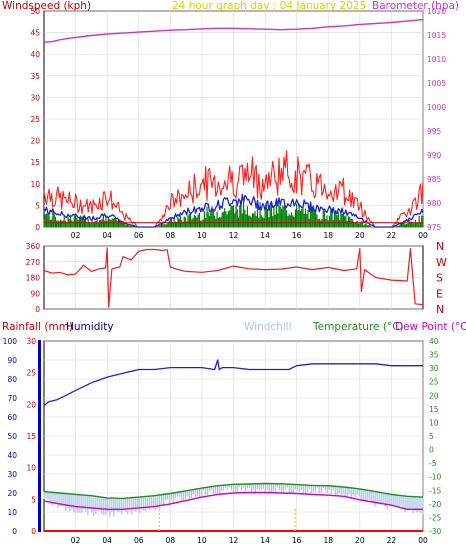 The height and width of the screenshot is (555, 466). What do you see at coordinates (35, 293) in the screenshot?
I see `direction-tick-label: 90` at bounding box center [35, 293].